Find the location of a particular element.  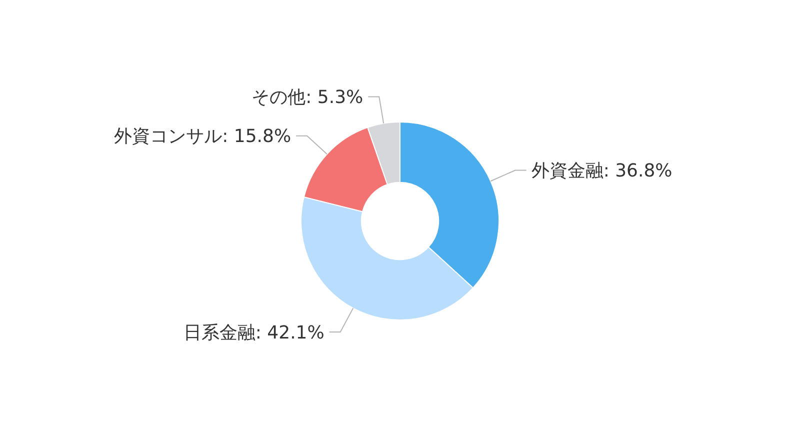

slice-label: 外資コンサル: 15.8% is located at coordinates (203, 137).